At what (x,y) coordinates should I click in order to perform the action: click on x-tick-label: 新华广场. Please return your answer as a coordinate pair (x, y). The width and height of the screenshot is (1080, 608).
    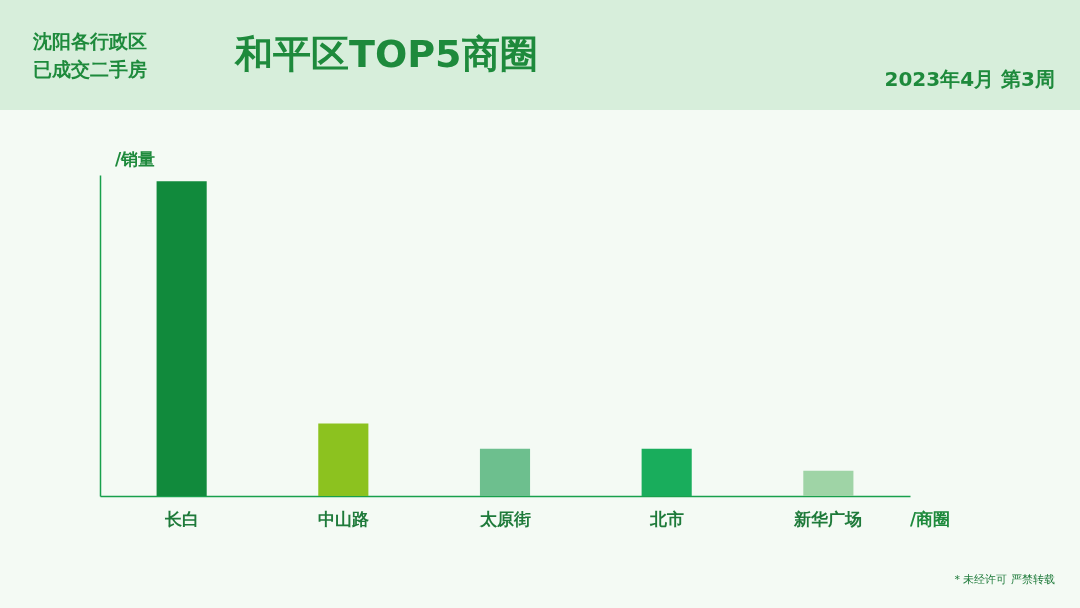
    Looking at the image, I should click on (828, 519).